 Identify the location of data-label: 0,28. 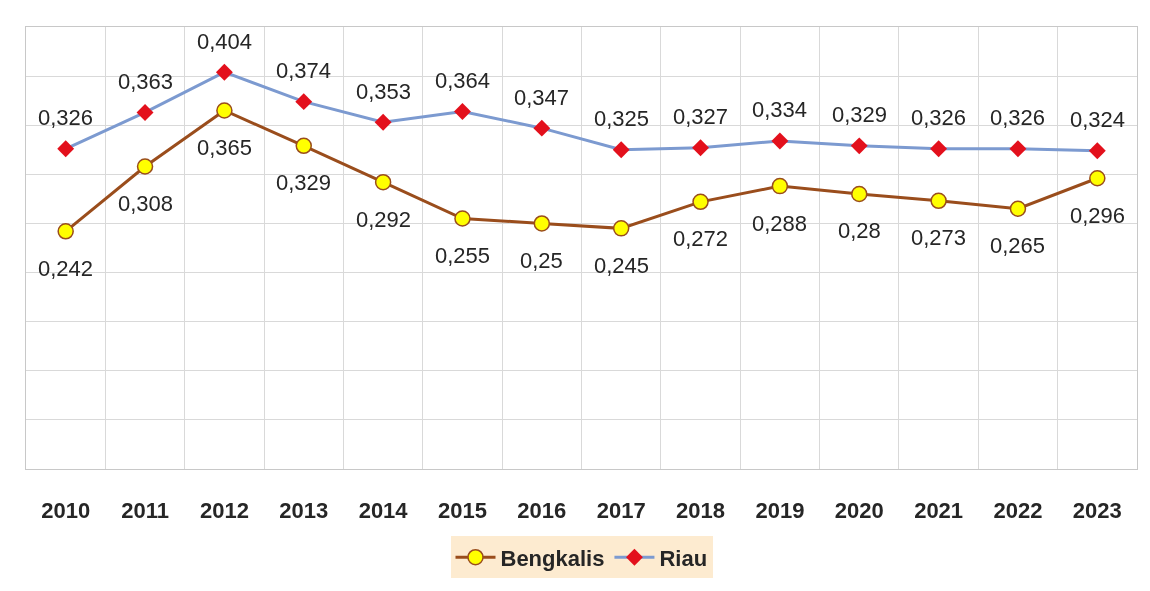
(859, 230).